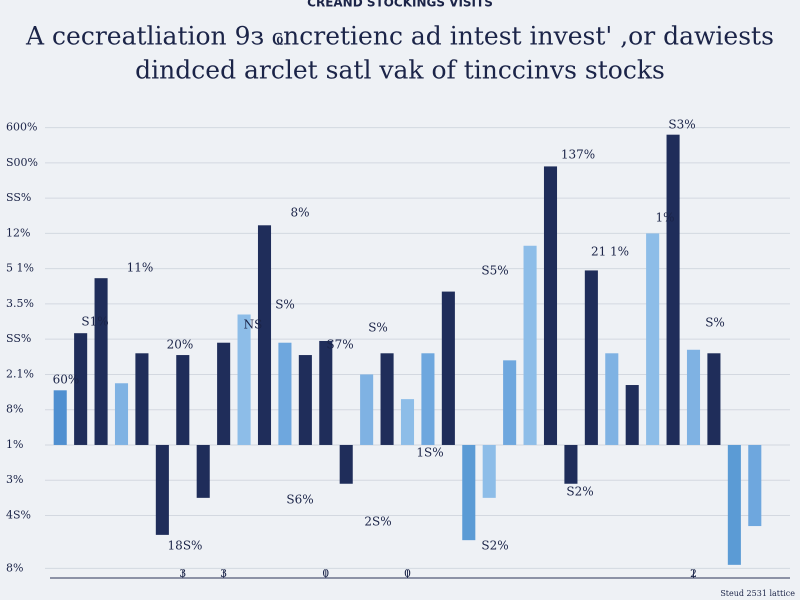  What do you see at coordinates (20, 373) in the screenshot?
I see `y-tick-label: 2.1%` at bounding box center [20, 373].